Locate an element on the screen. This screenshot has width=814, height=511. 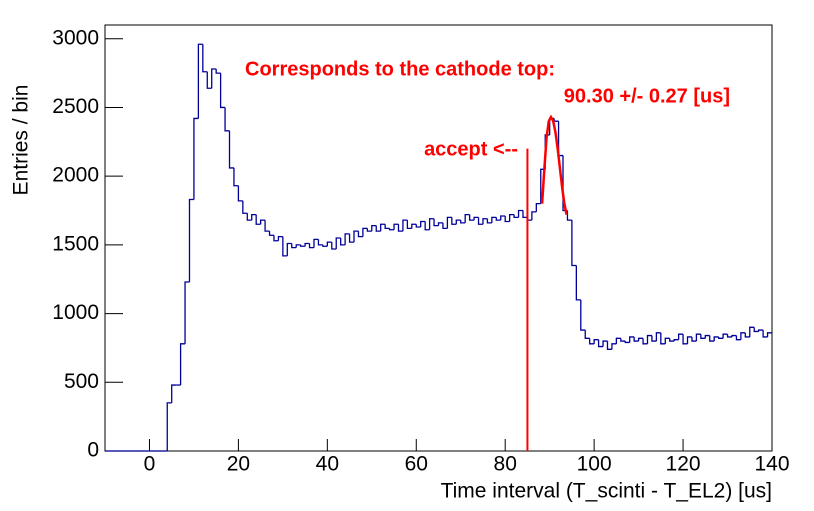
fit-curve is located at coordinates (554, 164).